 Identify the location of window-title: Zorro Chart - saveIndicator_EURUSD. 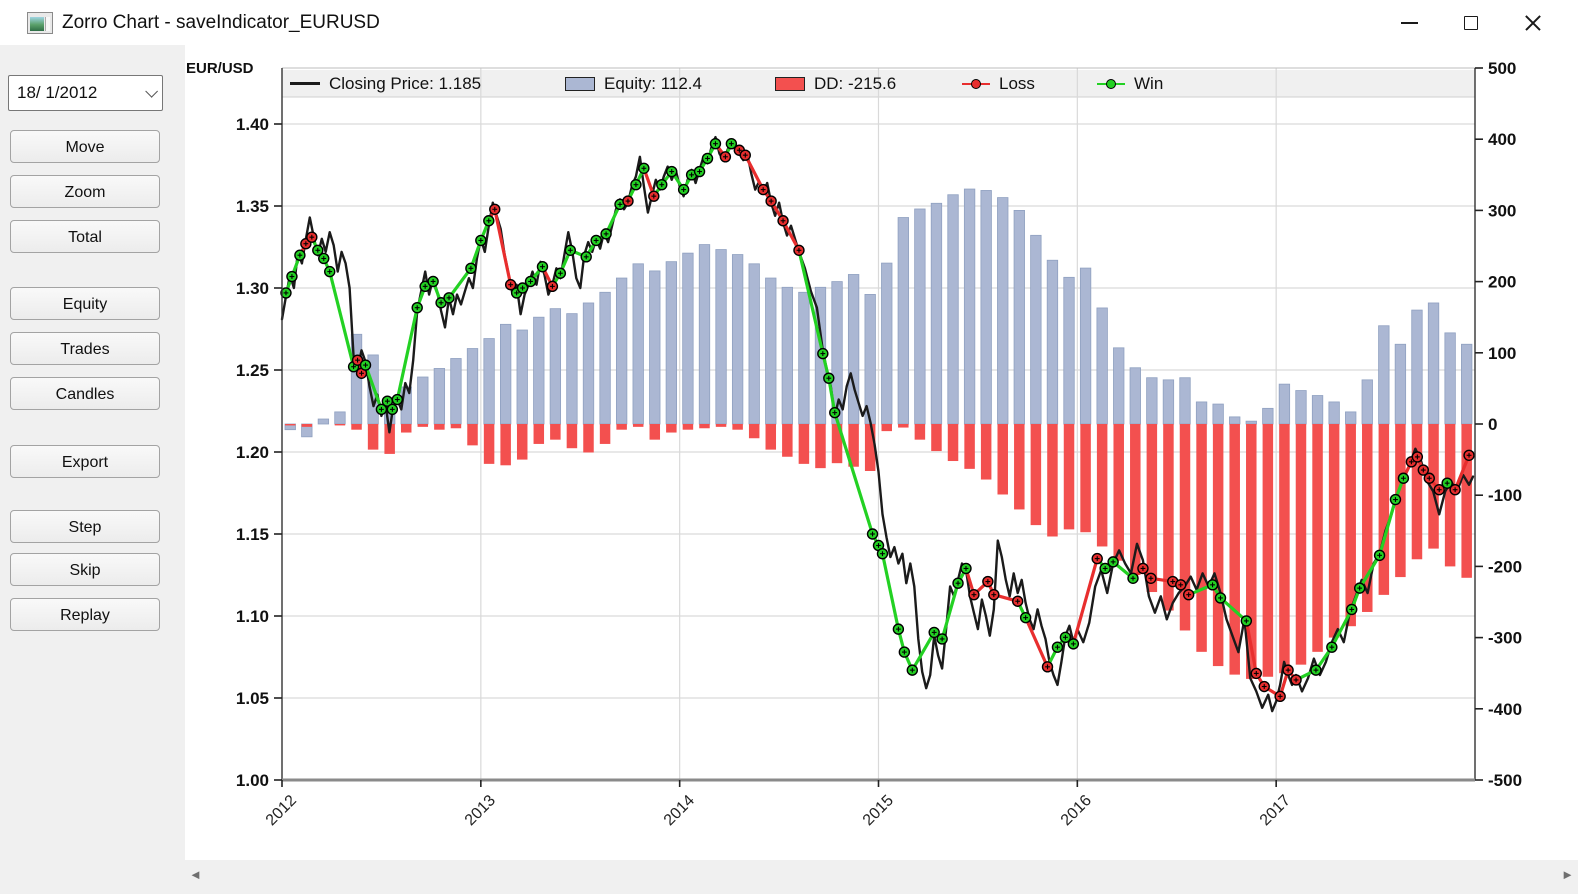
(221, 22).